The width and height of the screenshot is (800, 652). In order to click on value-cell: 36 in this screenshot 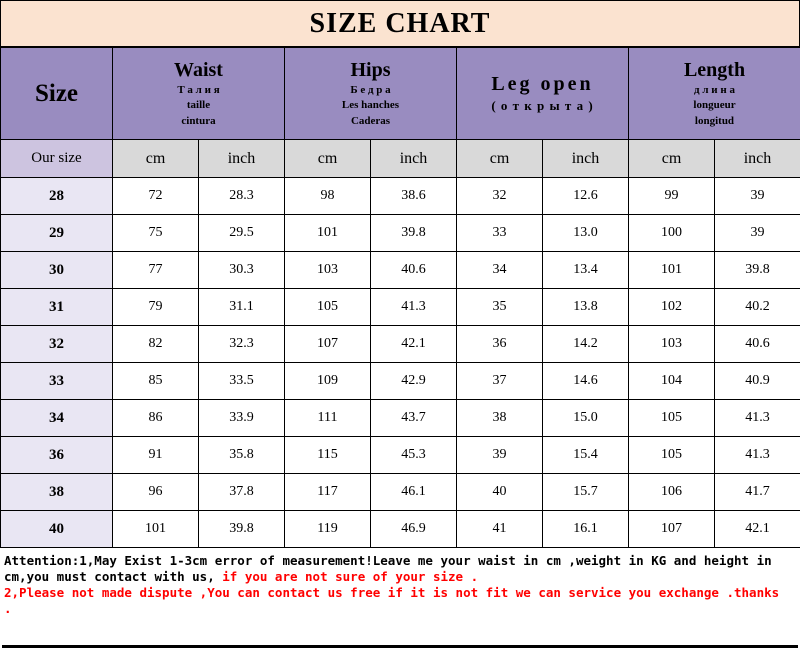, I will do `click(499, 344)`.